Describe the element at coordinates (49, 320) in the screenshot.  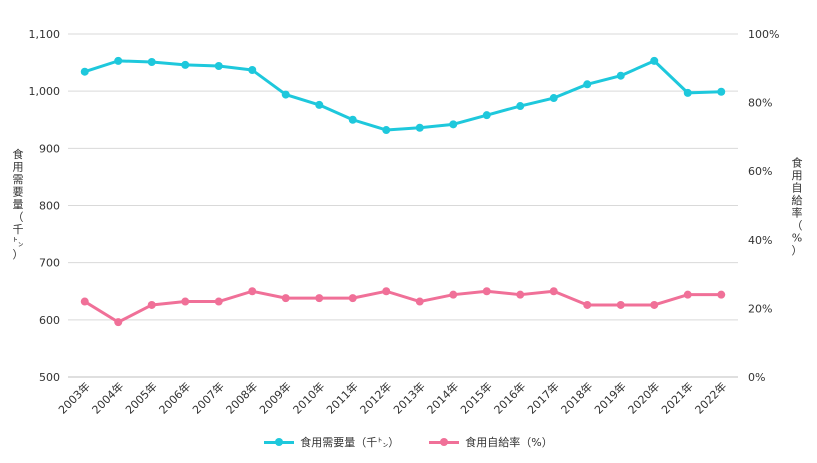
I see `y-left-tick-label: 600` at that location.